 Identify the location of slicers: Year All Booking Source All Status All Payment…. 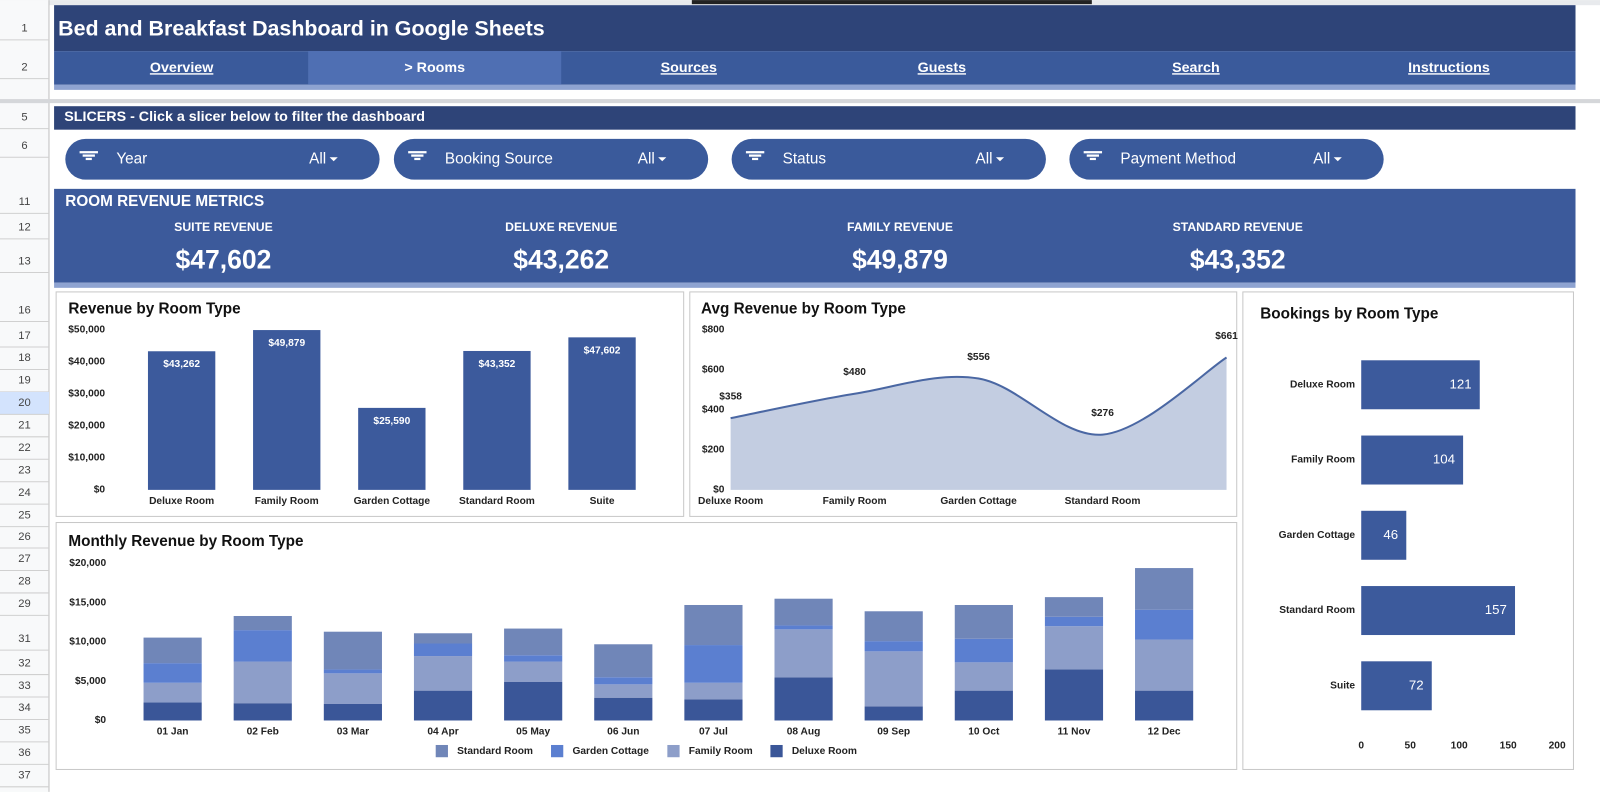
(724, 159).